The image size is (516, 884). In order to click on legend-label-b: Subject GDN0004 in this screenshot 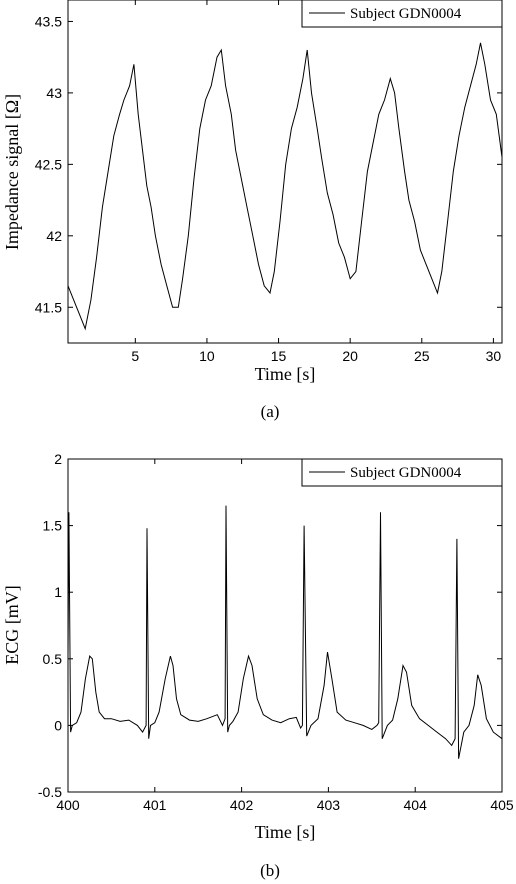, I will do `click(406, 473)`.